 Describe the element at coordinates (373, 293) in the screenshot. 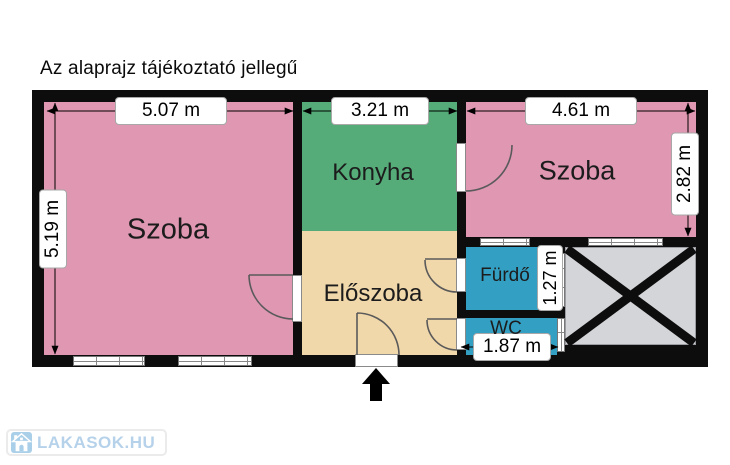

I see `room-label-eloszoba: Előszoba` at that location.